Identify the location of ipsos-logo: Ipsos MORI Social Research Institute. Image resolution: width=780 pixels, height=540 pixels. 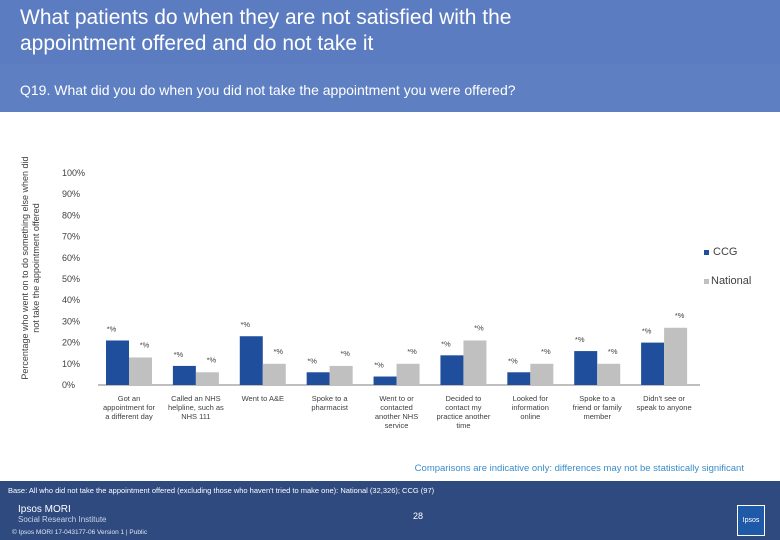
(62, 515).